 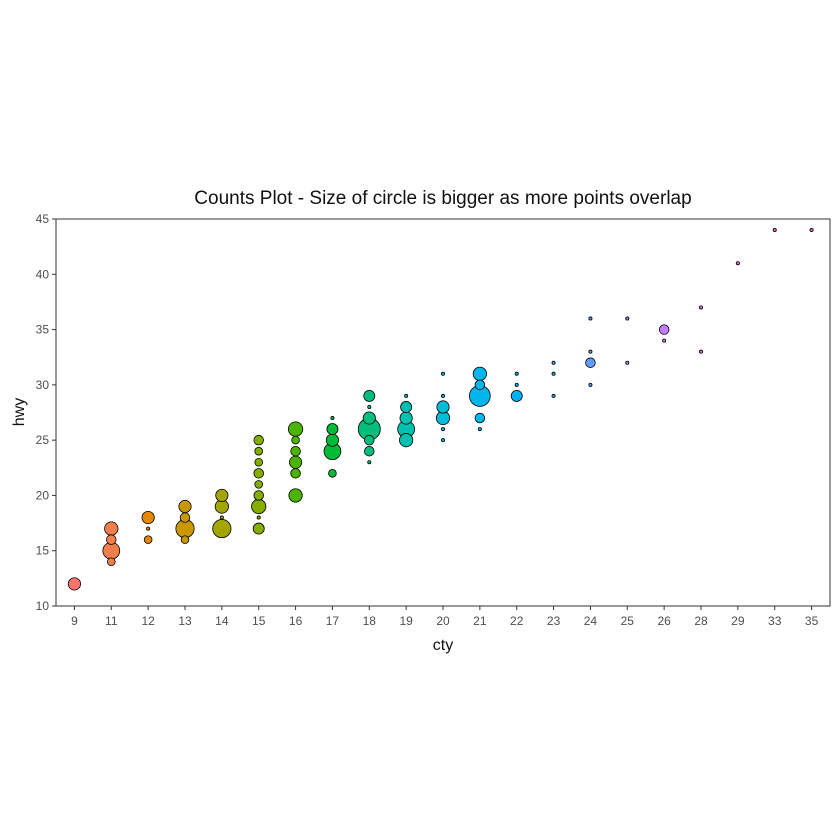 I want to click on x-tick-label: 14, so click(x=222, y=621).